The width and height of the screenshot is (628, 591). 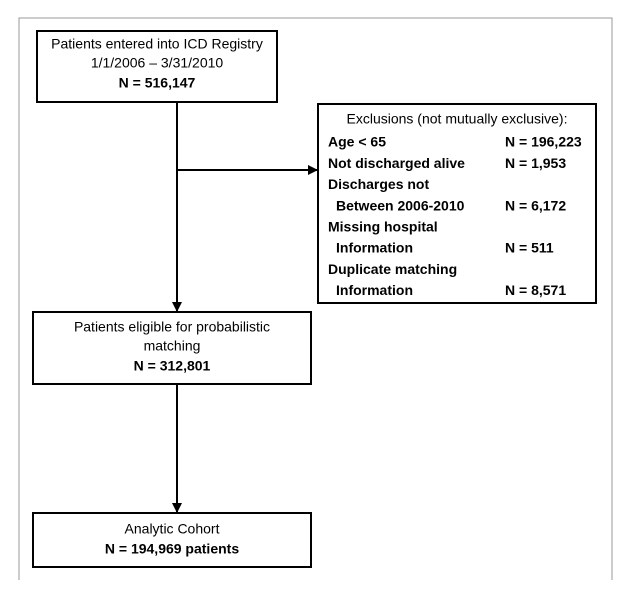 I want to click on node-text: 1/1/2006 – 3/31/2010, so click(x=157, y=63).